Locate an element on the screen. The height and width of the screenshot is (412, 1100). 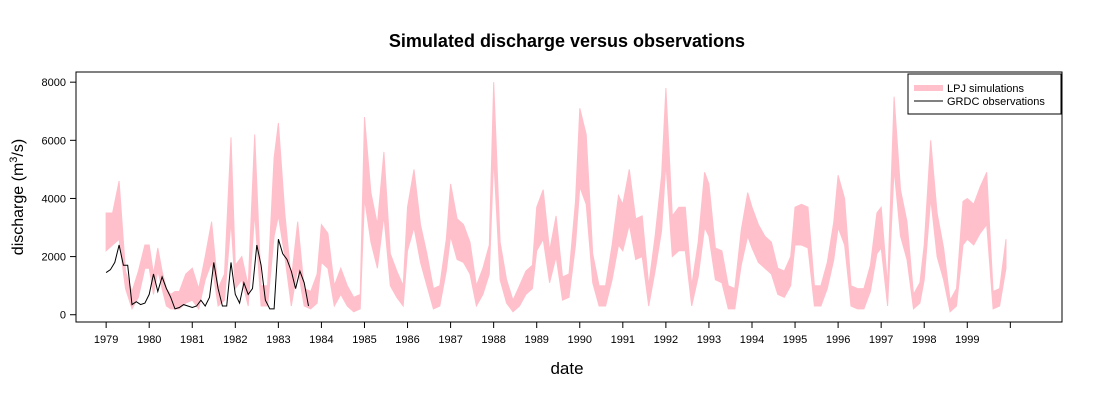
x-tick-label: 1993 is located at coordinates (709, 340).